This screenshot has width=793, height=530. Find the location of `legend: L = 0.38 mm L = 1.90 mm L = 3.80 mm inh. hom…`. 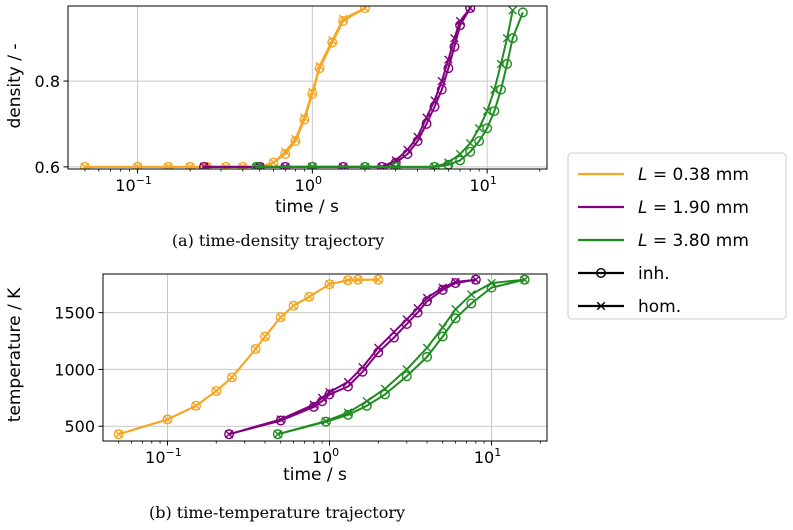

legend: L = 0.38 mm L = 1.90 mm L = 3.80 mm inh. hom… is located at coordinates (677, 236).